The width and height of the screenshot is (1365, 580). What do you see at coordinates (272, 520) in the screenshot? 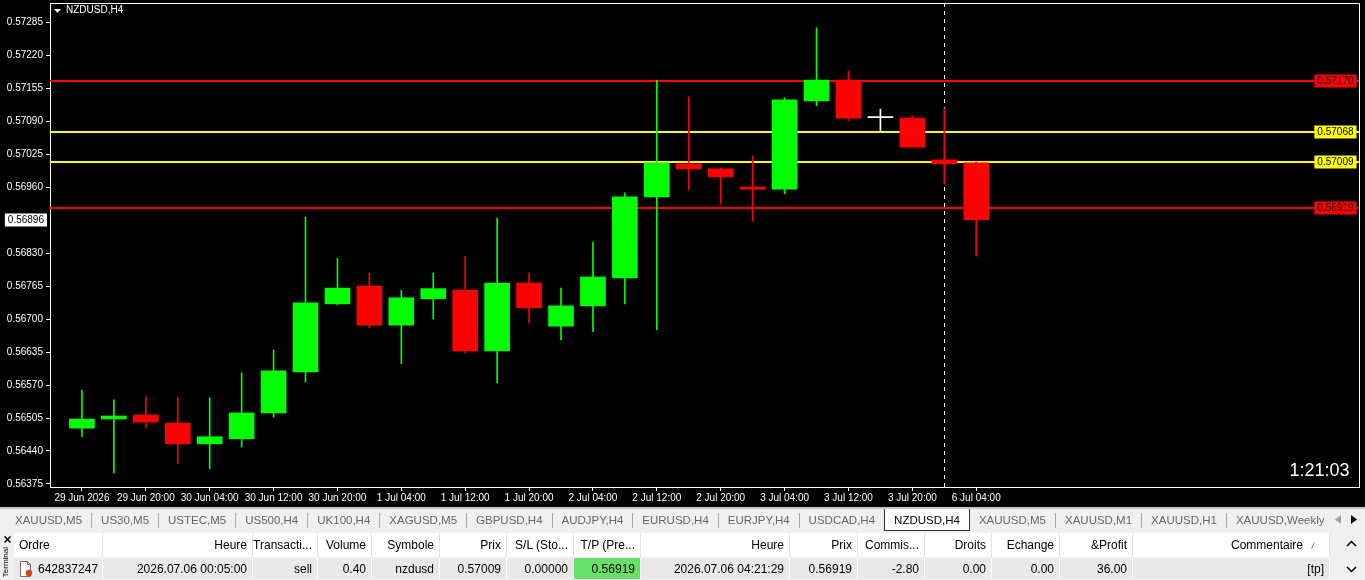
I see `category-label: US500,H4` at bounding box center [272, 520].